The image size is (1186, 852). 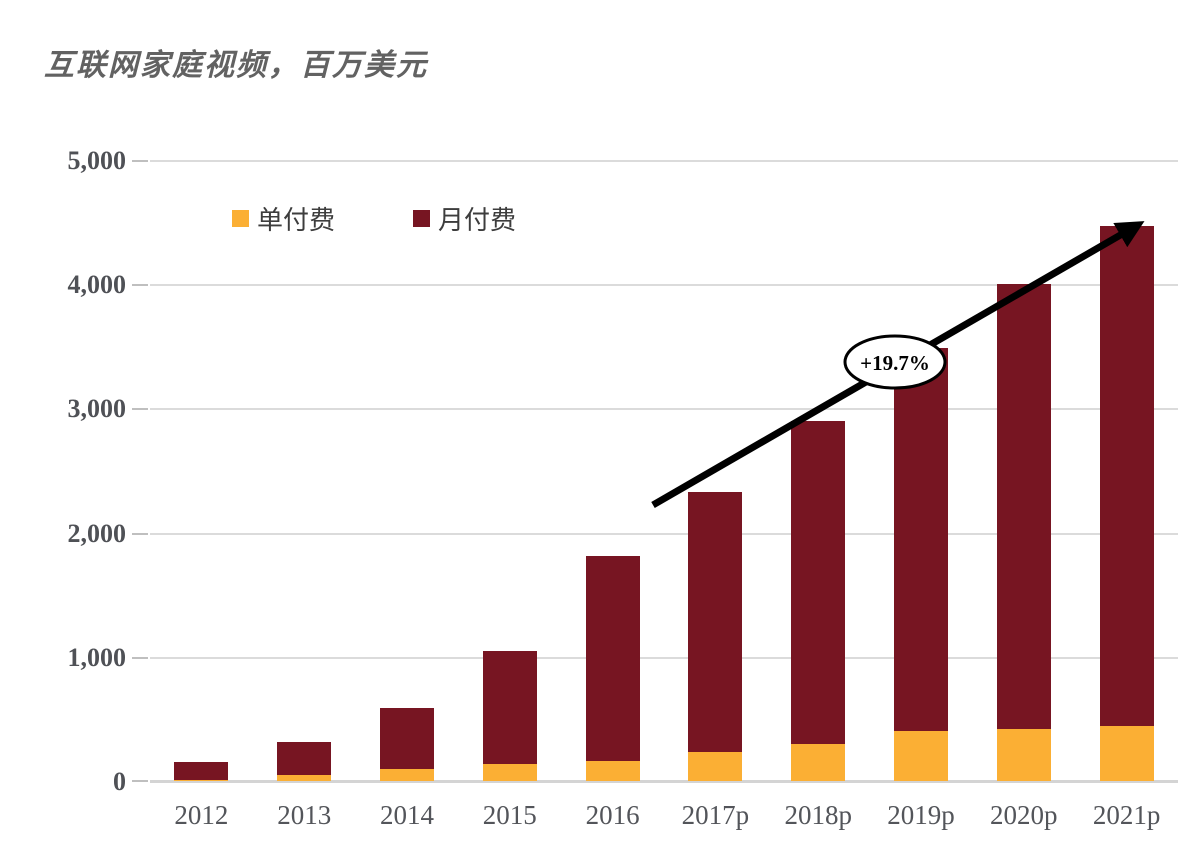 What do you see at coordinates (818, 582) in the screenshot?
I see `bar-2018p-segment-monthly-pay` at bounding box center [818, 582].